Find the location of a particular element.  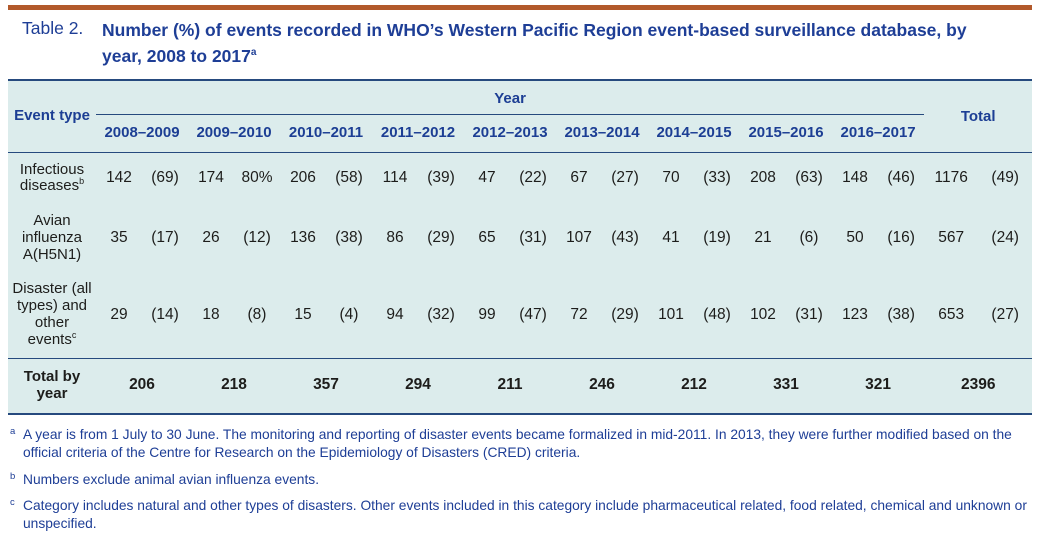

year-total-value: 218 is located at coordinates (234, 386).